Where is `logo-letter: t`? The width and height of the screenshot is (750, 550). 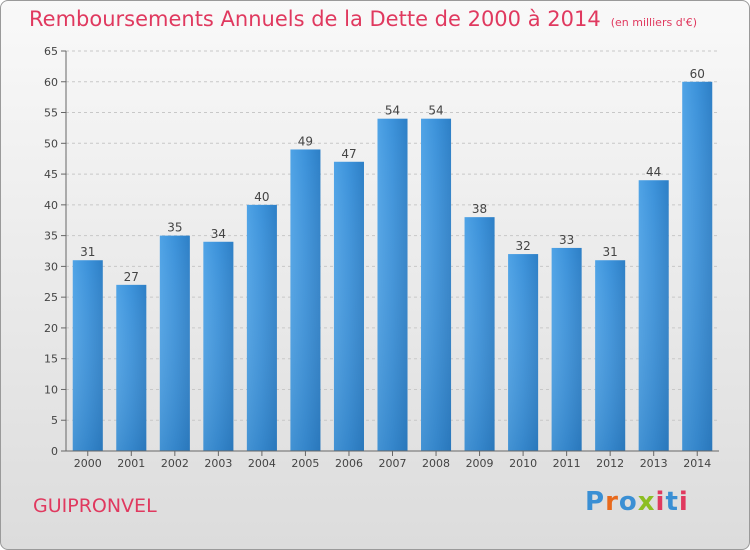 logo-letter: t is located at coordinates (672, 502).